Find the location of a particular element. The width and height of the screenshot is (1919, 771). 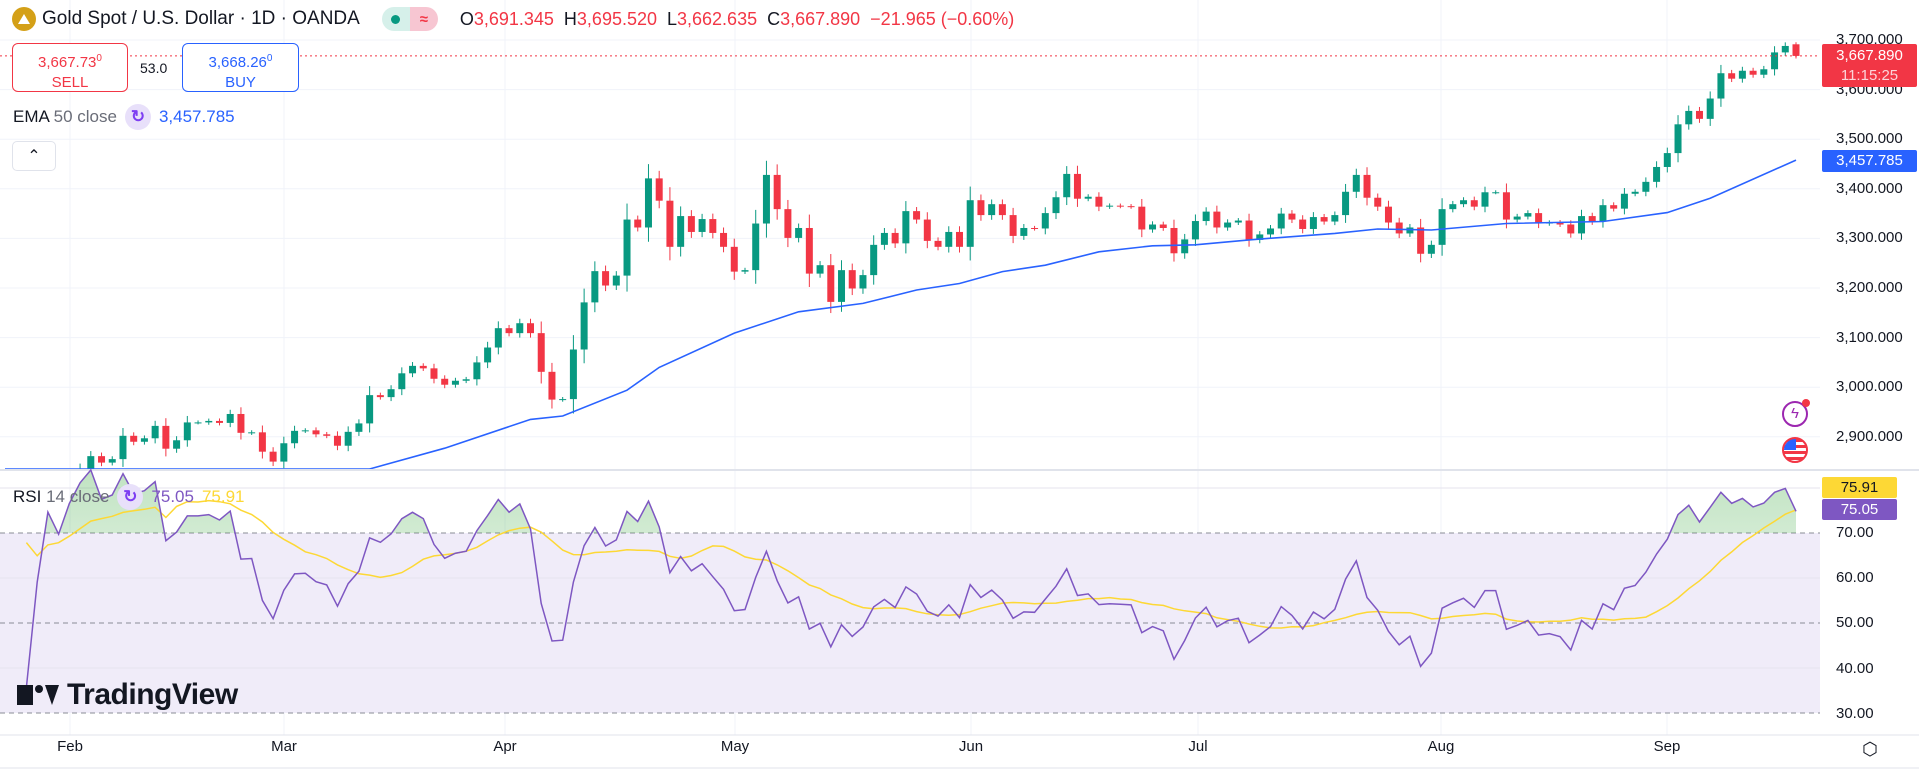

collapse-legend-button: ⌃ is located at coordinates (34, 156).